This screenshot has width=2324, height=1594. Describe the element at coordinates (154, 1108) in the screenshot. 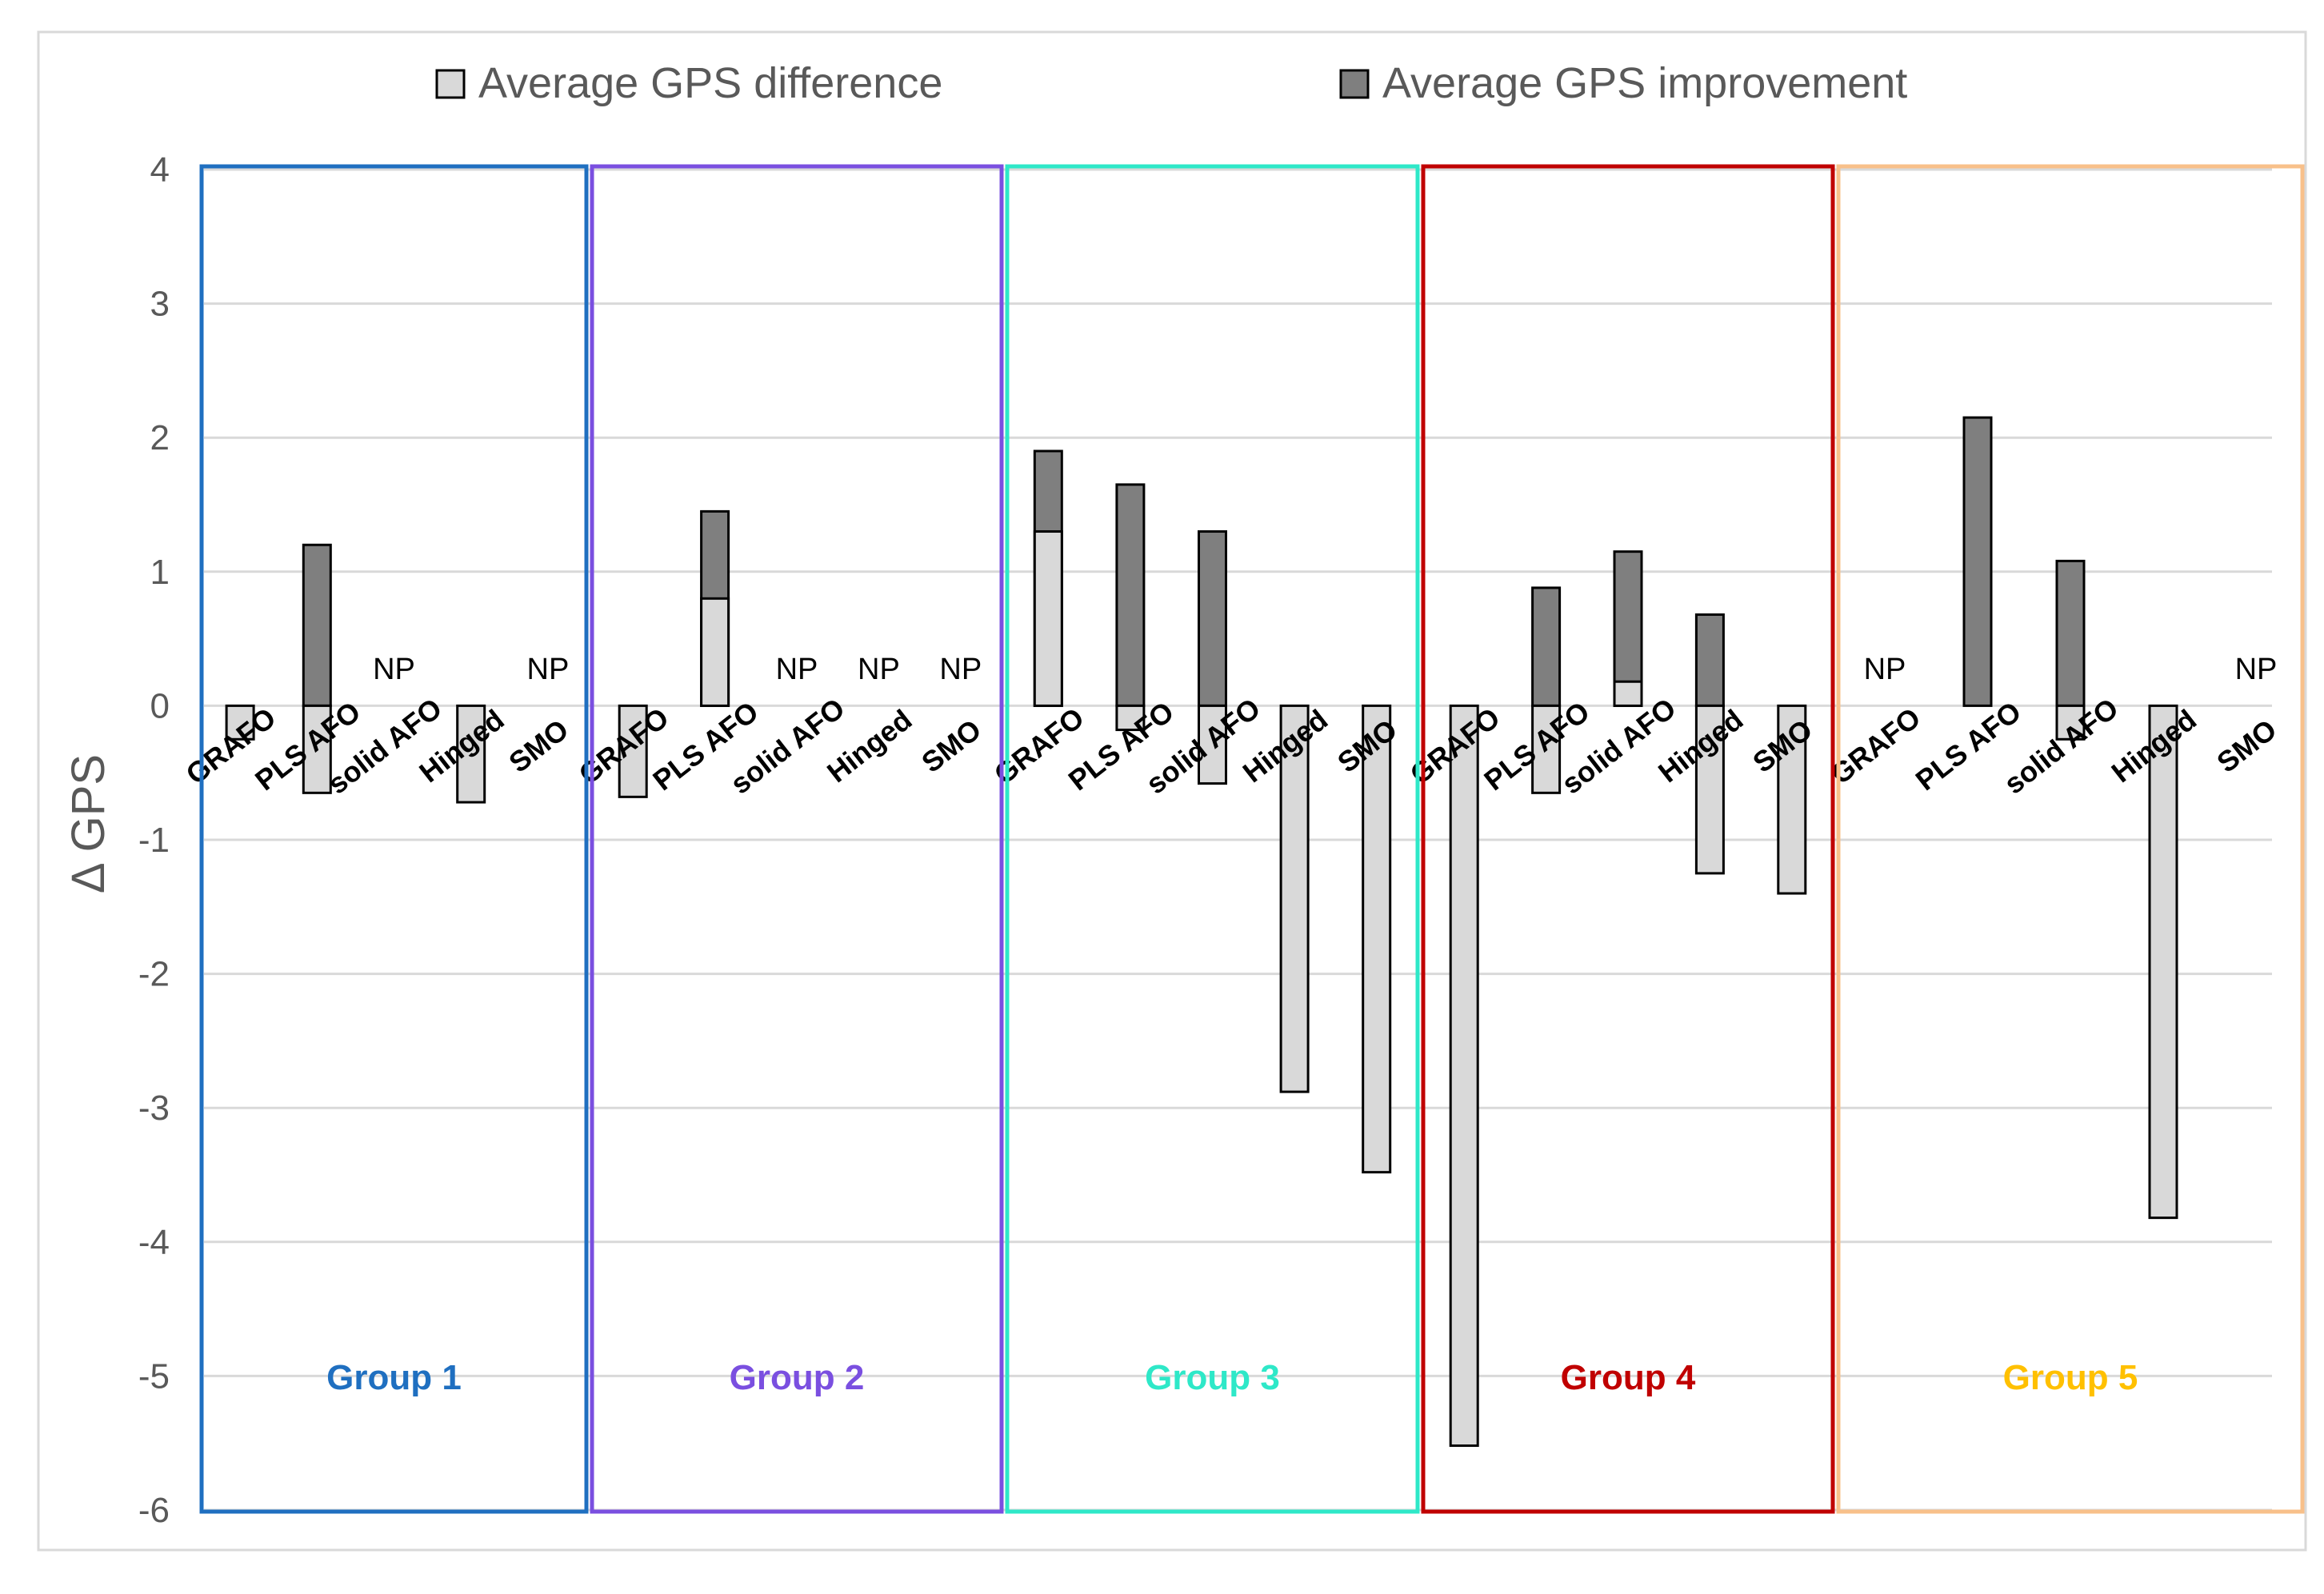

I see `y-tick-label: -3` at that location.